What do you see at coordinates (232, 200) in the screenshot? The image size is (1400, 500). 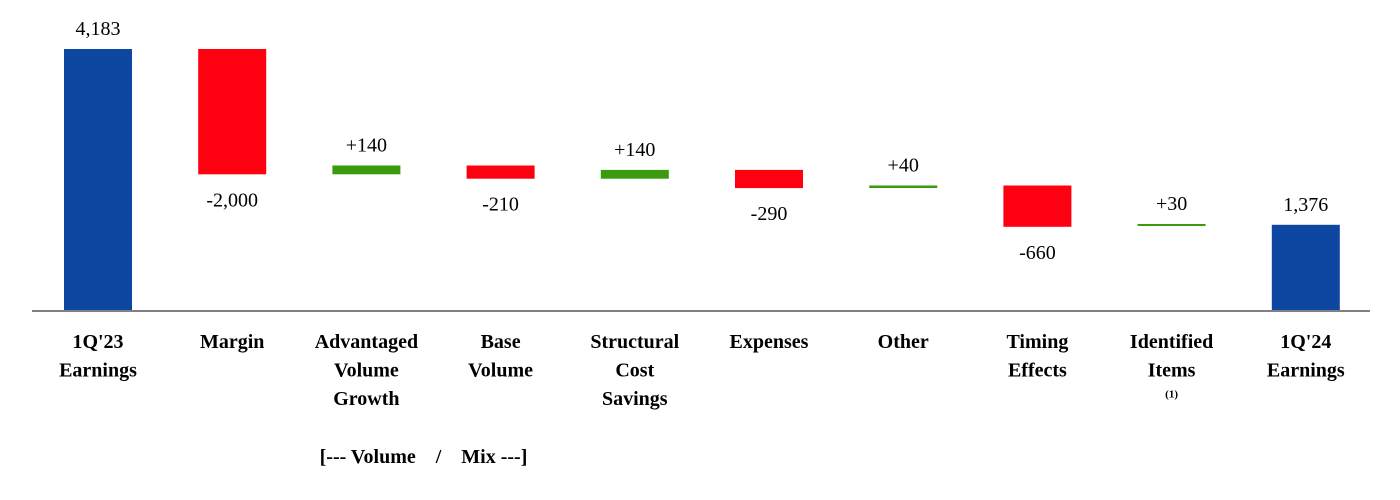 I see `value-label-1: -2,000` at bounding box center [232, 200].